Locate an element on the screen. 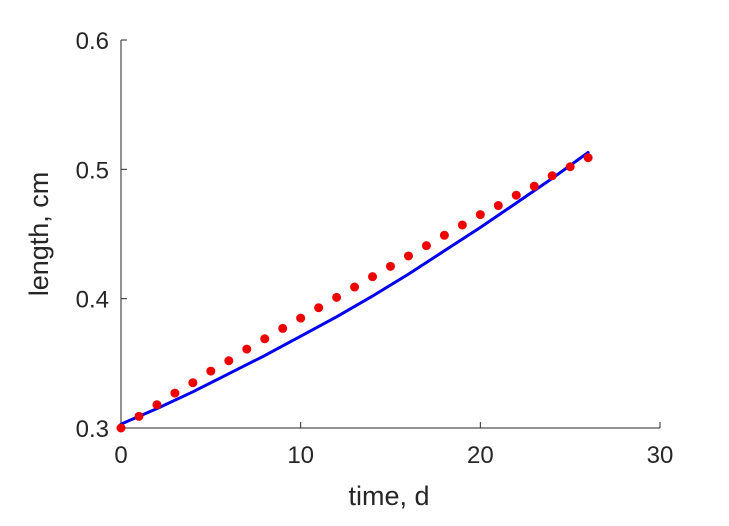 The width and height of the screenshot is (729, 526). y-tick-label: 0.5 is located at coordinates (92, 170).